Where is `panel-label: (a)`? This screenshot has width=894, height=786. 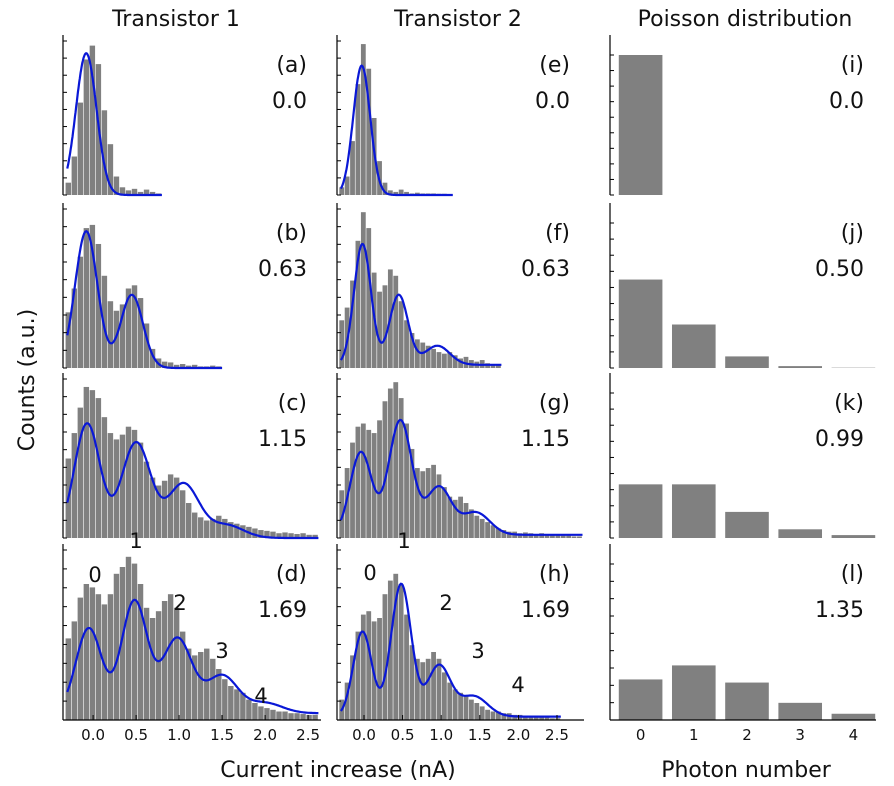 panel-label: (a) is located at coordinates (291, 65).